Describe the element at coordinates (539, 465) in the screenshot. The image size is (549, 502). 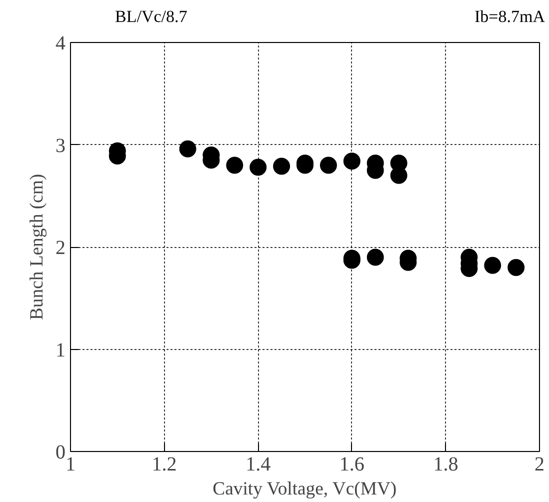
I see `x-tick-label: 2` at that location.